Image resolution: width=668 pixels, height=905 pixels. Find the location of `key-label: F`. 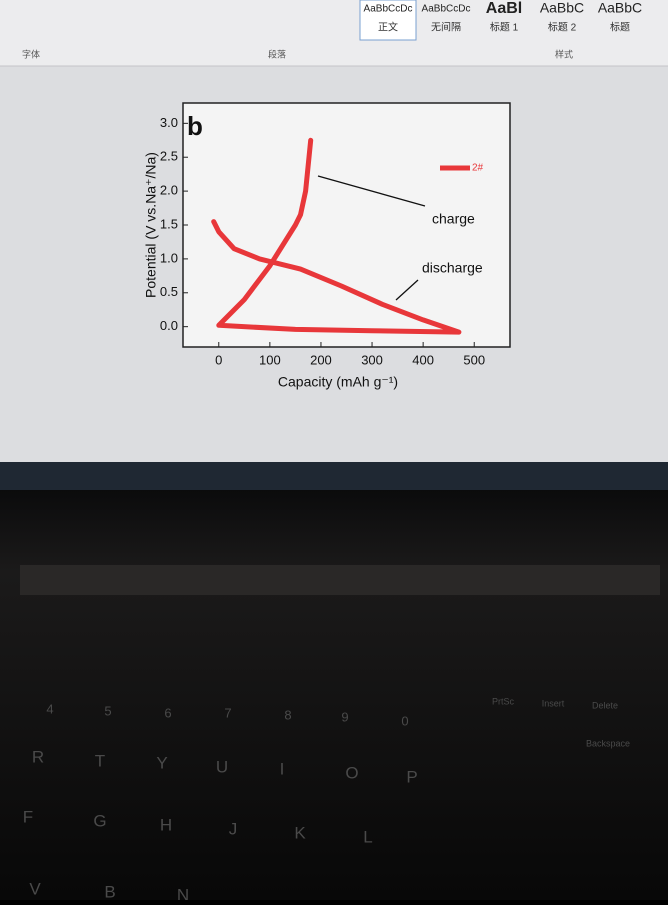

key-label: F is located at coordinates (28, 816).